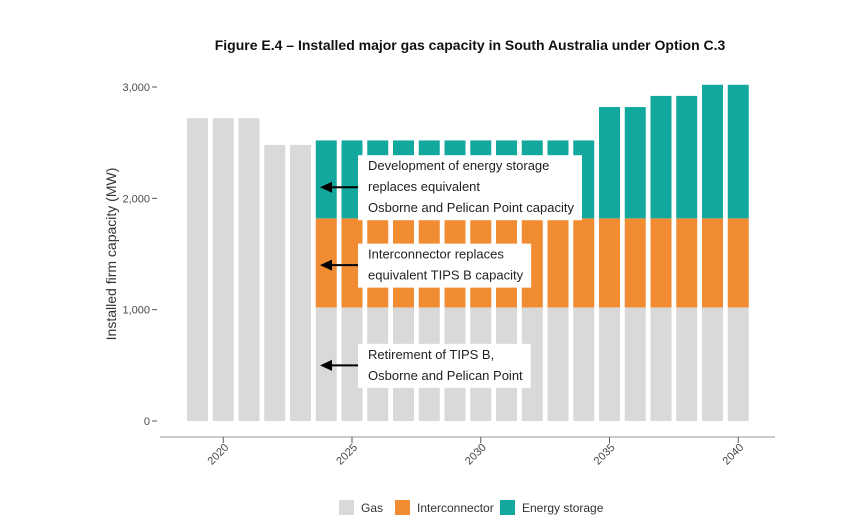  Describe the element at coordinates (712, 151) in the screenshot. I see `bar-energy-storage-2039` at that location.